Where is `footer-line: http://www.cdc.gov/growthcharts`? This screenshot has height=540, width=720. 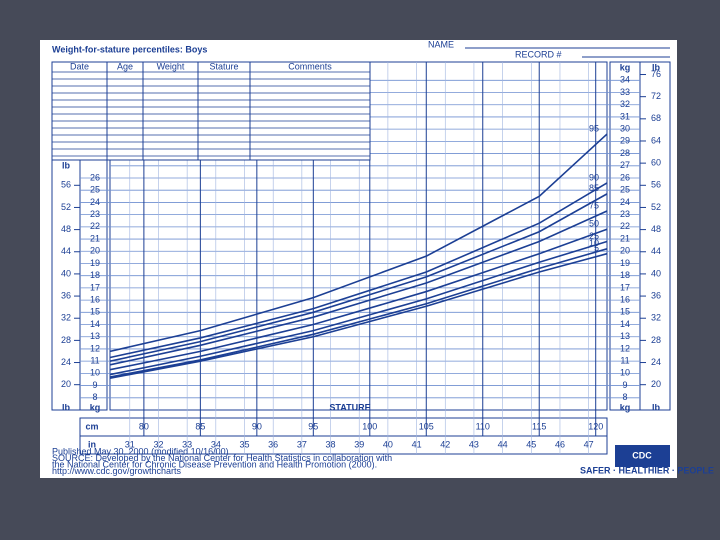
footer-line: http://www.cdc.gov/growthcharts is located at coordinates (117, 471).